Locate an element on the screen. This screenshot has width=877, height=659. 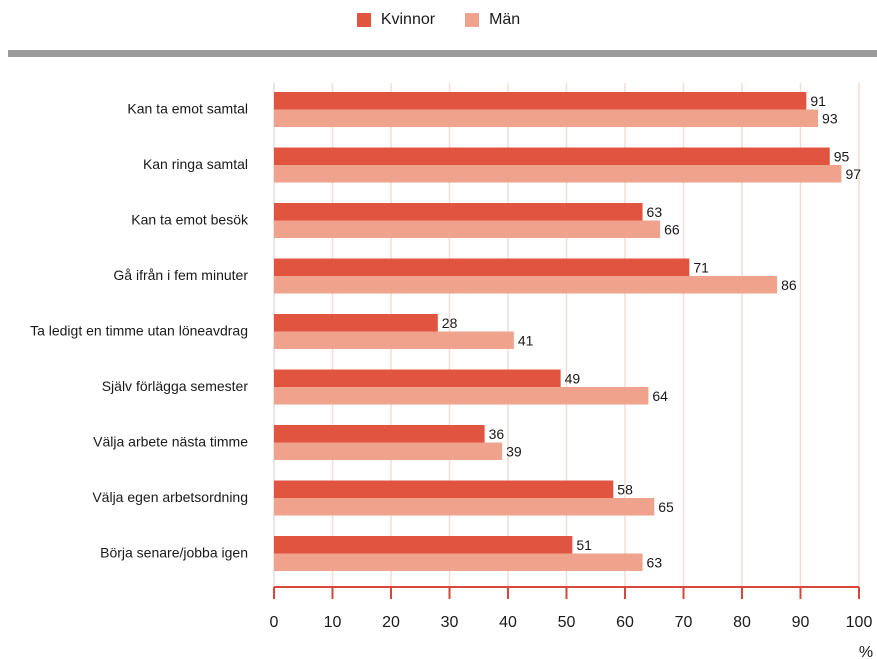
data-label: 66 is located at coordinates (672, 230).